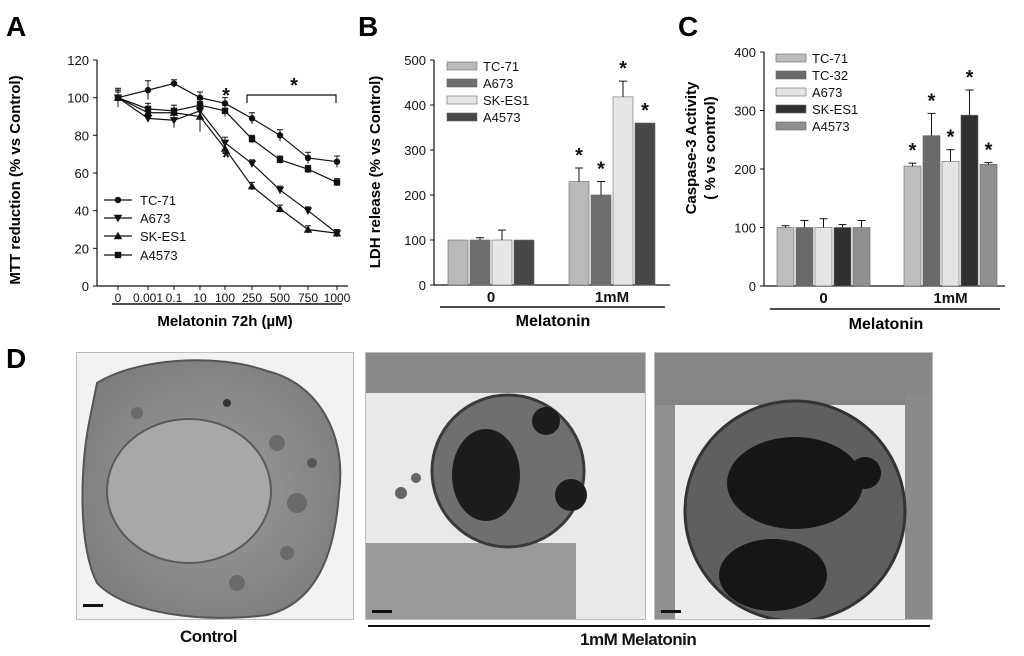 The height and width of the screenshot is (656, 1024). I want to click on panel-a-xlabel: Melatonin 72h (µM), so click(224, 321).